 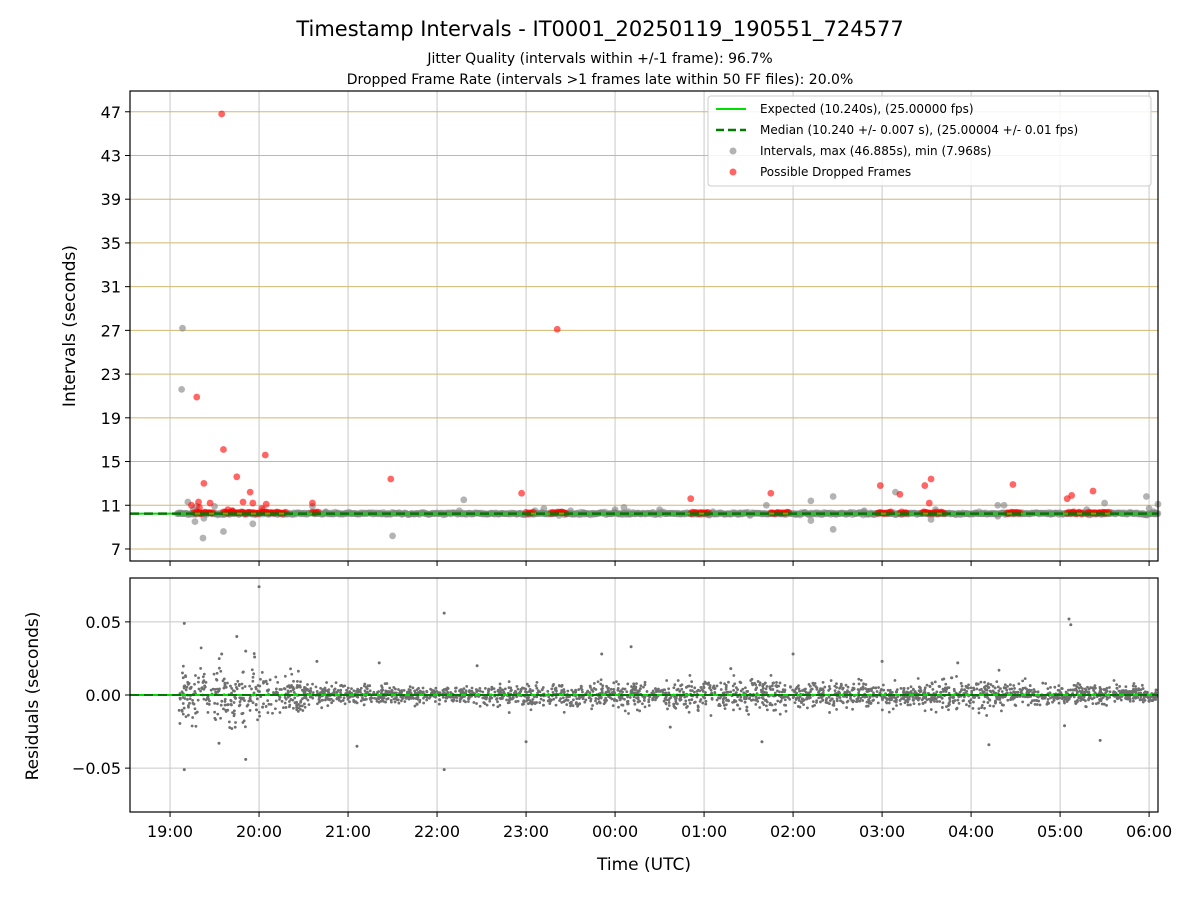 I want to click on intervals-y-tick-label: 39, so click(x=111, y=199).